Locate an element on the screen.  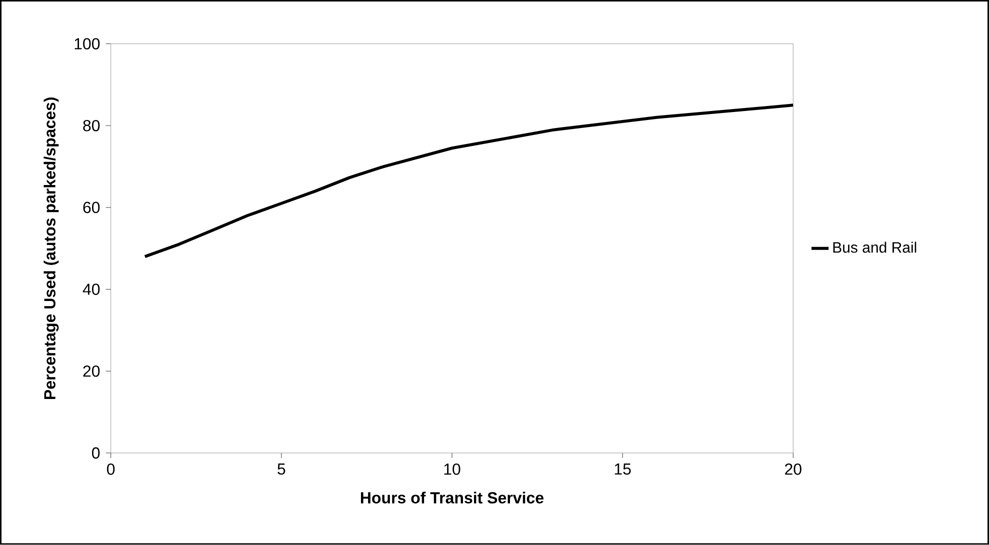
y-tick-label: 60 is located at coordinates (91, 208).